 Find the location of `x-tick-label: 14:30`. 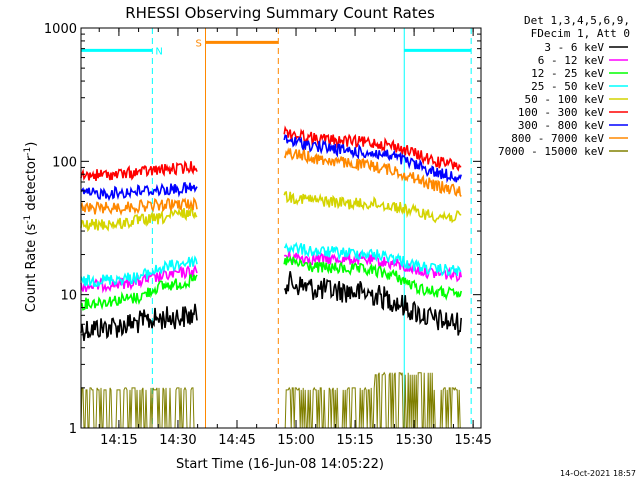

x-tick-label: 14:30 is located at coordinates (177, 440).